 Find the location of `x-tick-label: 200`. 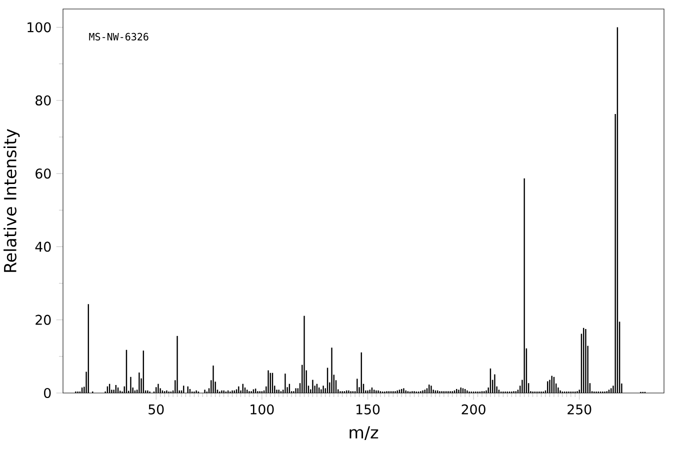

x-tick-label: 200 is located at coordinates (474, 409).